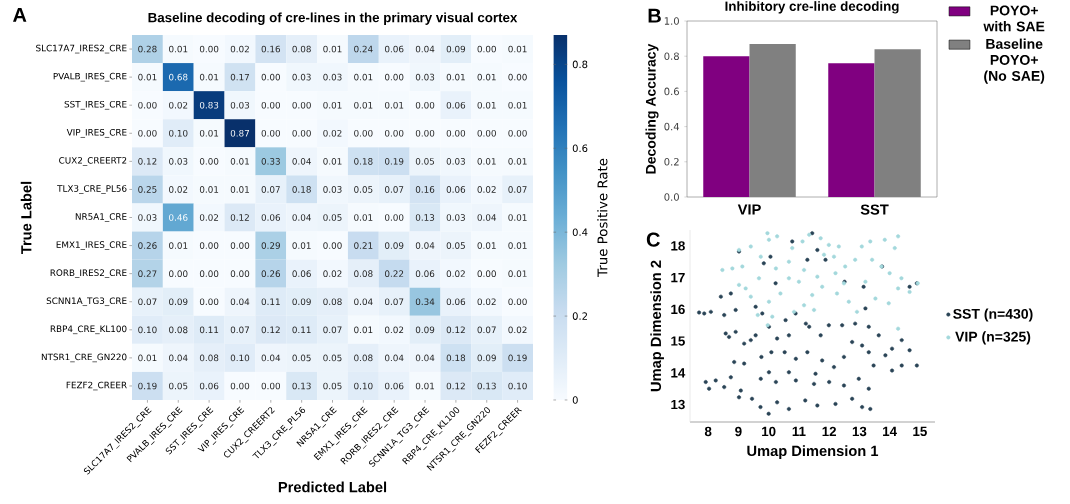 The height and width of the screenshot is (504, 1070). What do you see at coordinates (580, 148) in the screenshot?
I see `color-bar-label: 0.6` at bounding box center [580, 148].